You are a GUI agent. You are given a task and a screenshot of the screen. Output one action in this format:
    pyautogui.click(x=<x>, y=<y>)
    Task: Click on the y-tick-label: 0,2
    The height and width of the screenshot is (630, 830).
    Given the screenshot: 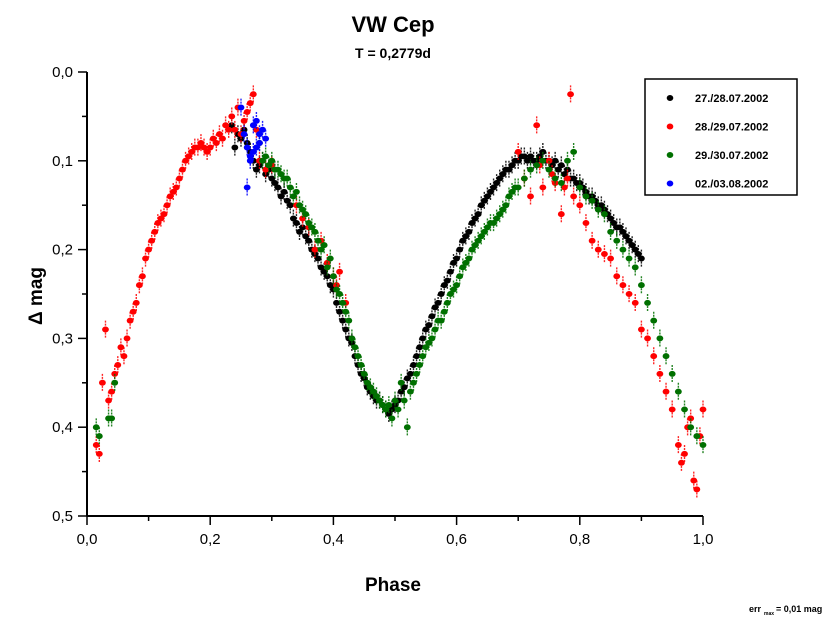 What is the action you would take?
    pyautogui.click(x=62, y=250)
    